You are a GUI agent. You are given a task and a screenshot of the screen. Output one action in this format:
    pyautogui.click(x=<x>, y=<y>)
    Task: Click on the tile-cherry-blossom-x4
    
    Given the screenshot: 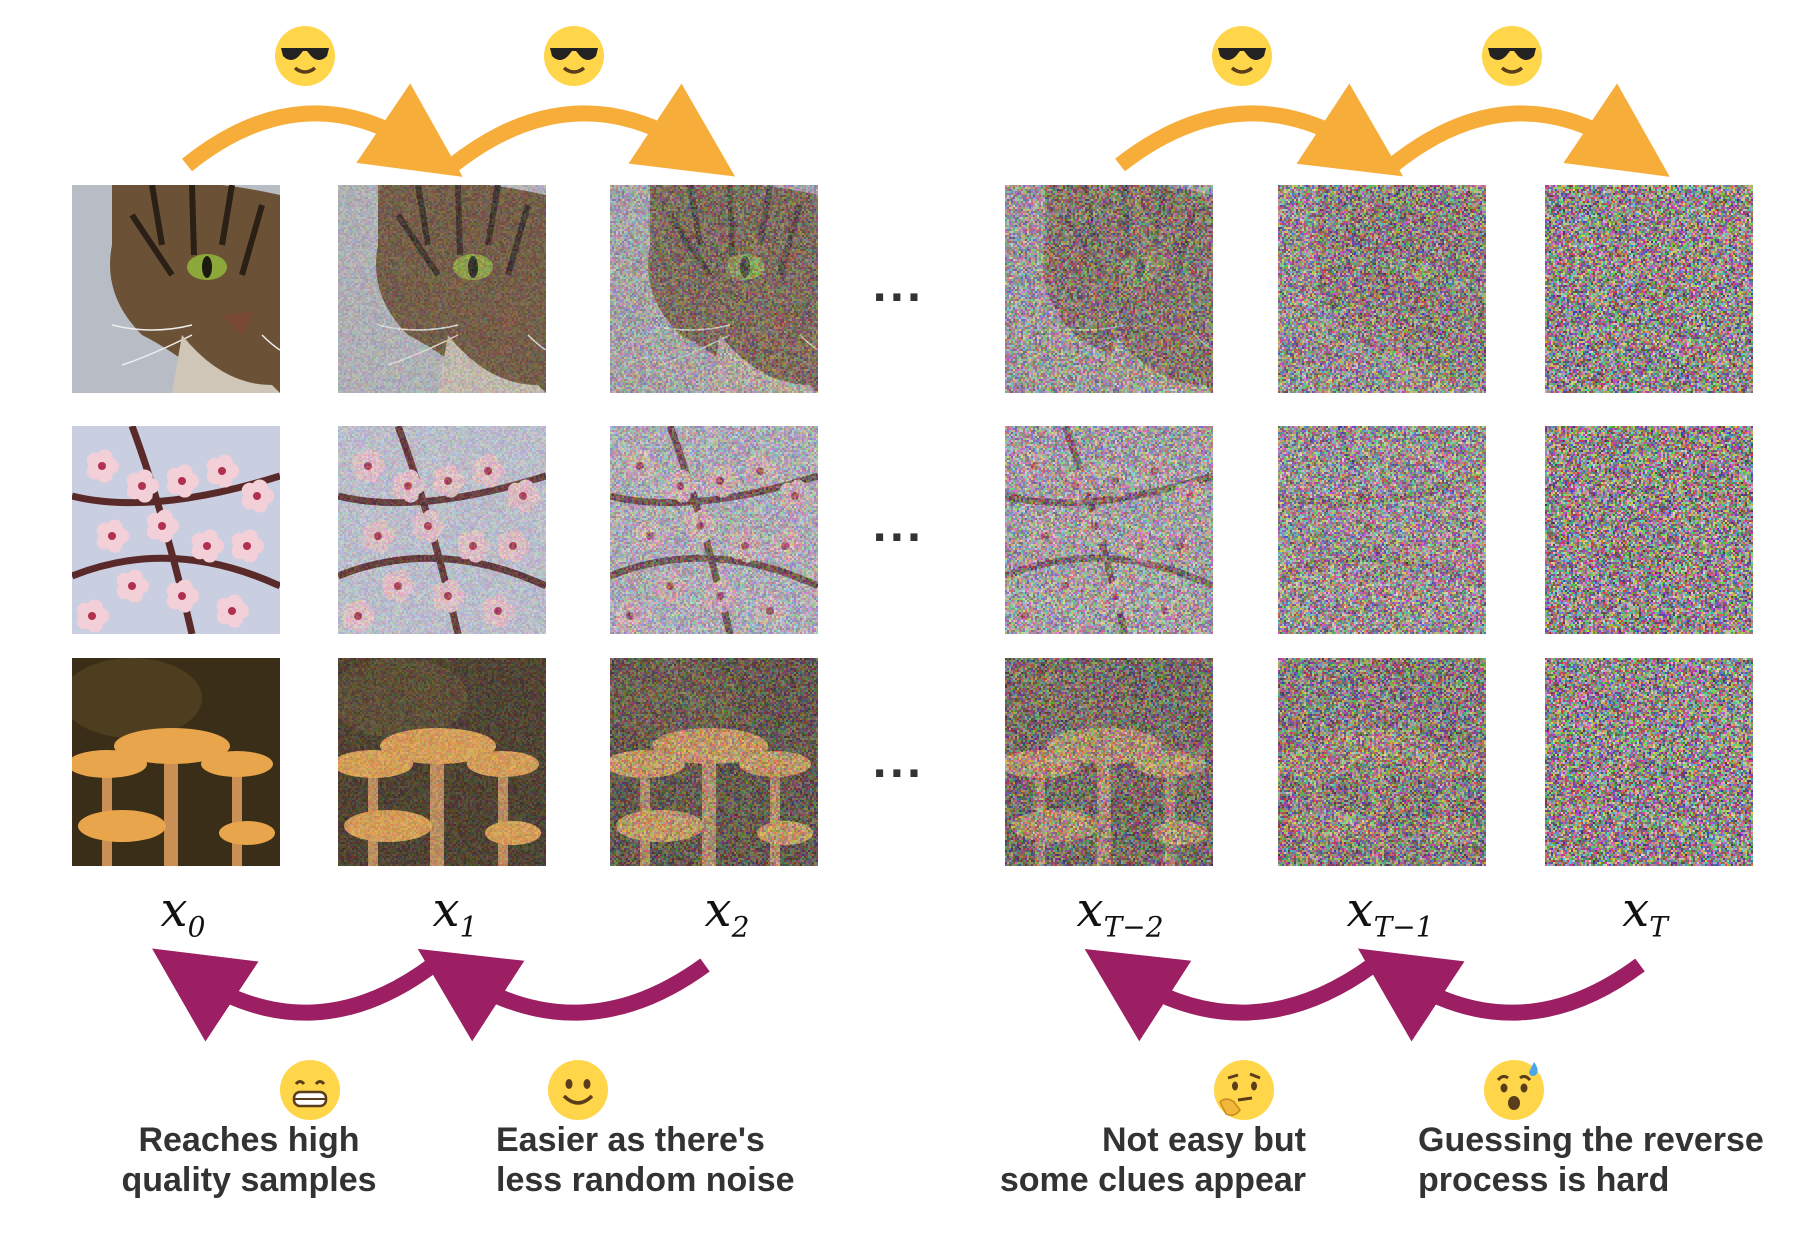 What is the action you would take?
    pyautogui.click(x=1382, y=530)
    